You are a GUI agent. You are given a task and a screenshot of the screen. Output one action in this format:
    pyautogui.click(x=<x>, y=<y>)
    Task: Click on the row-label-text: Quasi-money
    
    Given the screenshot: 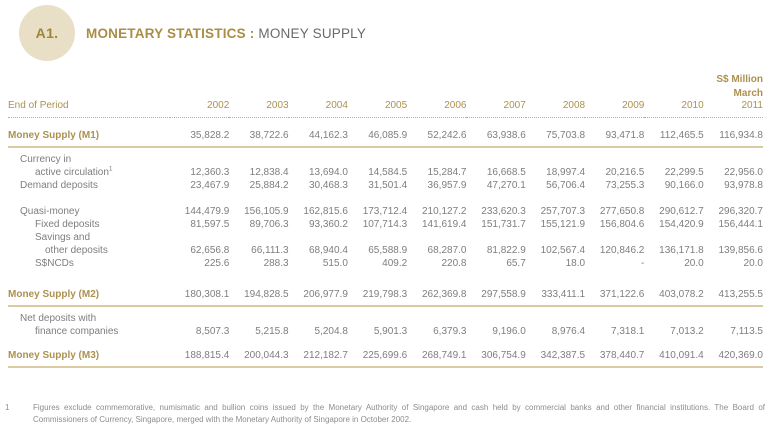 What is the action you would take?
    pyautogui.click(x=50, y=211)
    